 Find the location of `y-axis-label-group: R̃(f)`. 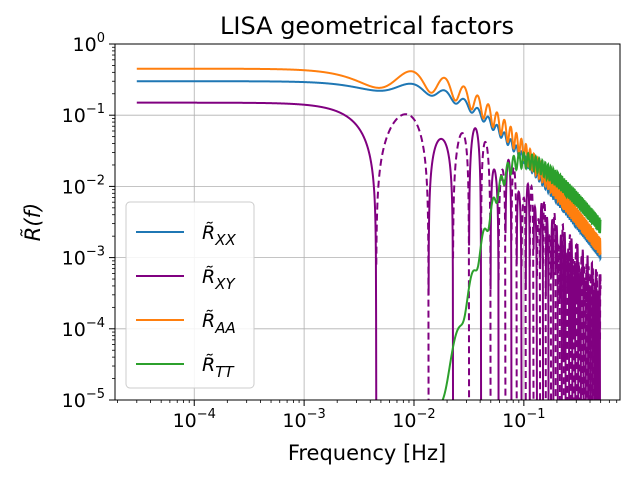

y-axis-label-group: R̃(f) is located at coordinates (32, 222).